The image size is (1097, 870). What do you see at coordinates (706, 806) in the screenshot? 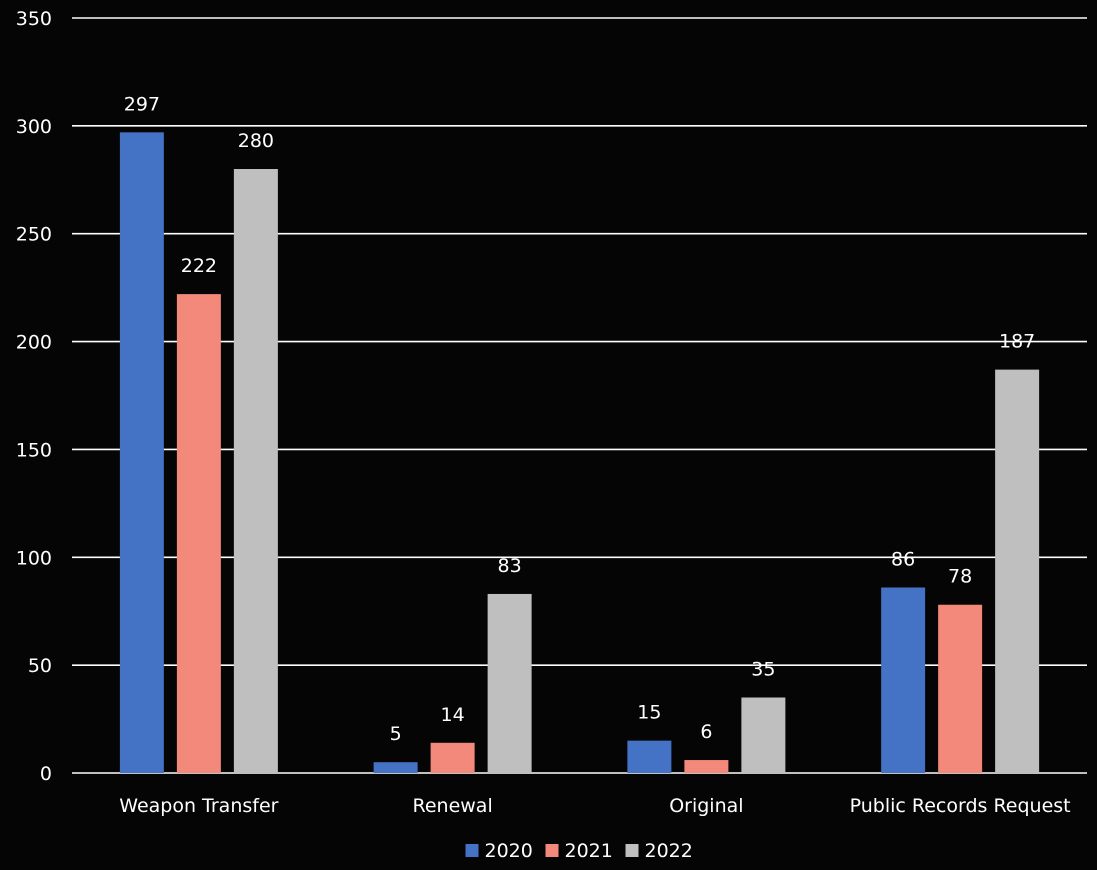
I see `x-category-label: Original` at bounding box center [706, 806].